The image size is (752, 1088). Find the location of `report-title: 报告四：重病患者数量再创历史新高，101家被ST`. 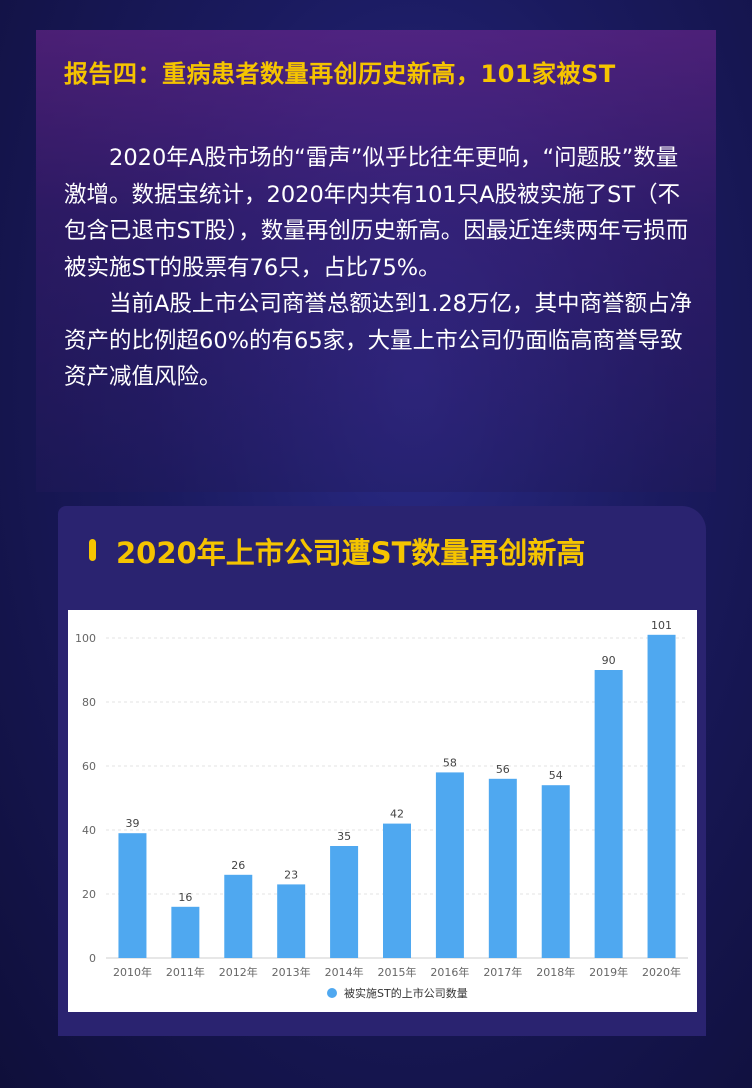

report-title: 报告四：重病患者数量再创历史新高，101家被ST is located at coordinates (340, 74).